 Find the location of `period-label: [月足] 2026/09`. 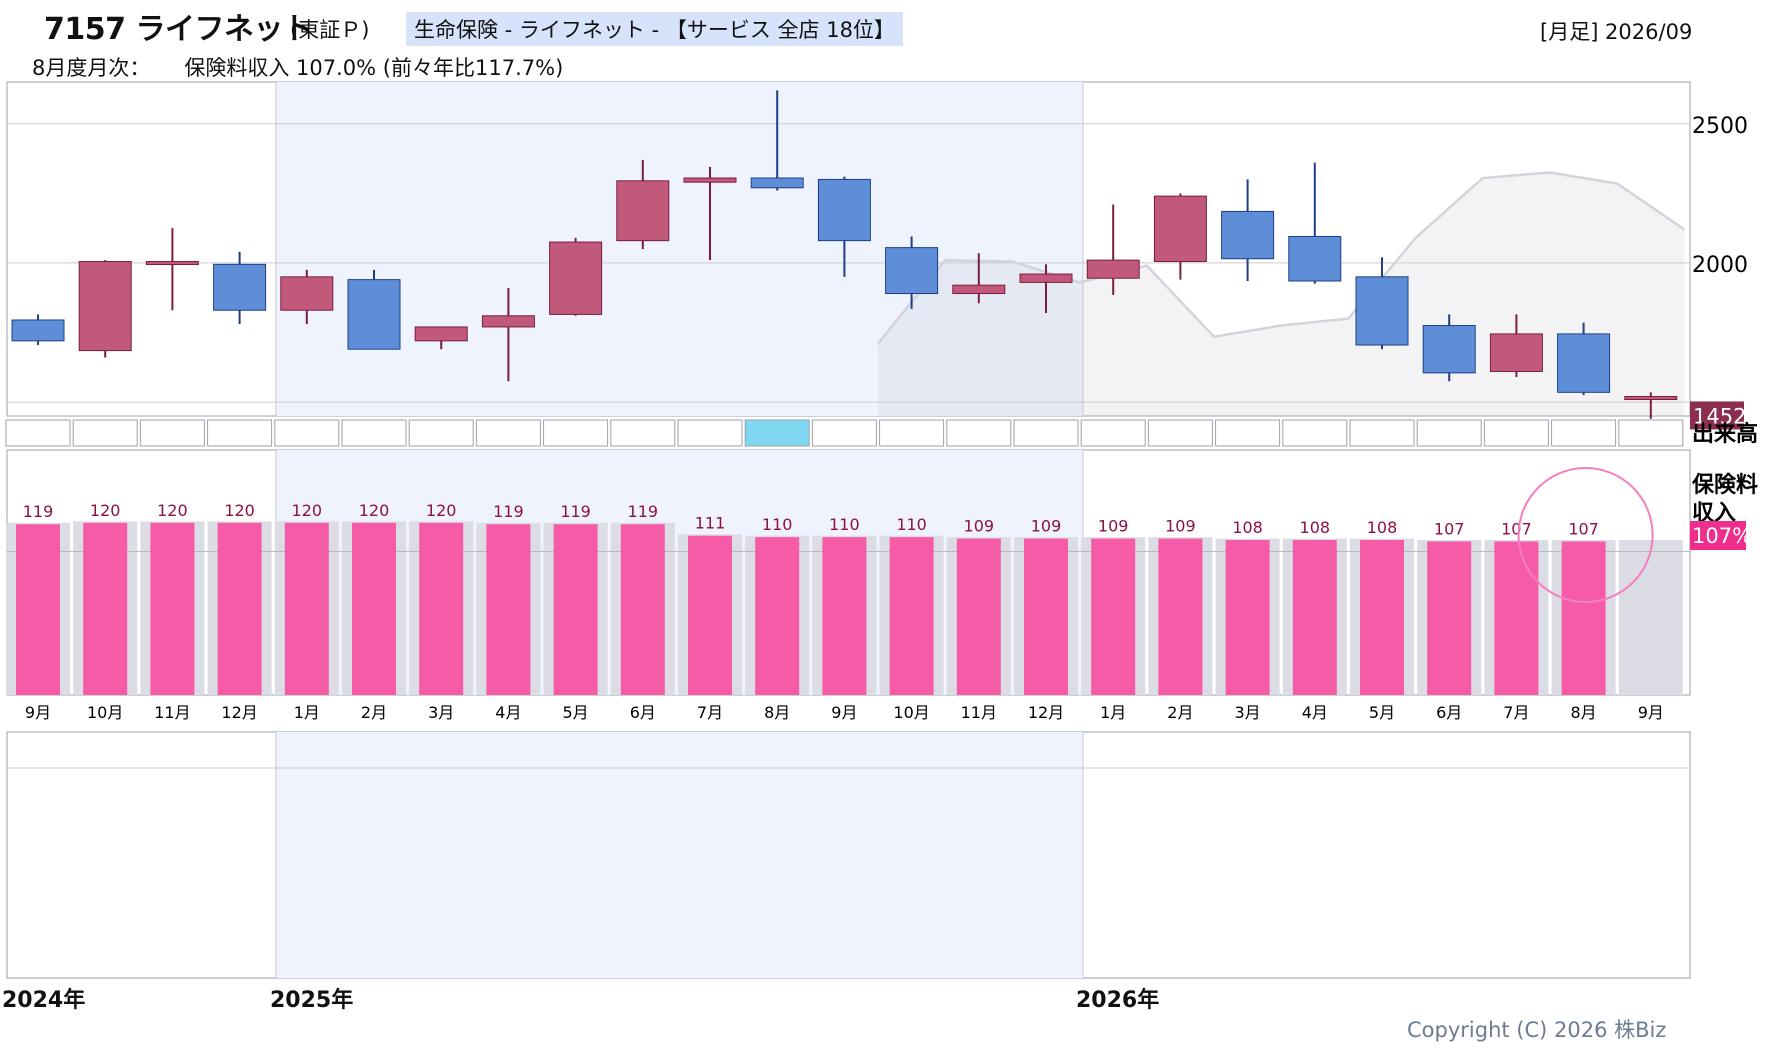

period-label: [月足] 2026/09 is located at coordinates (1616, 32).